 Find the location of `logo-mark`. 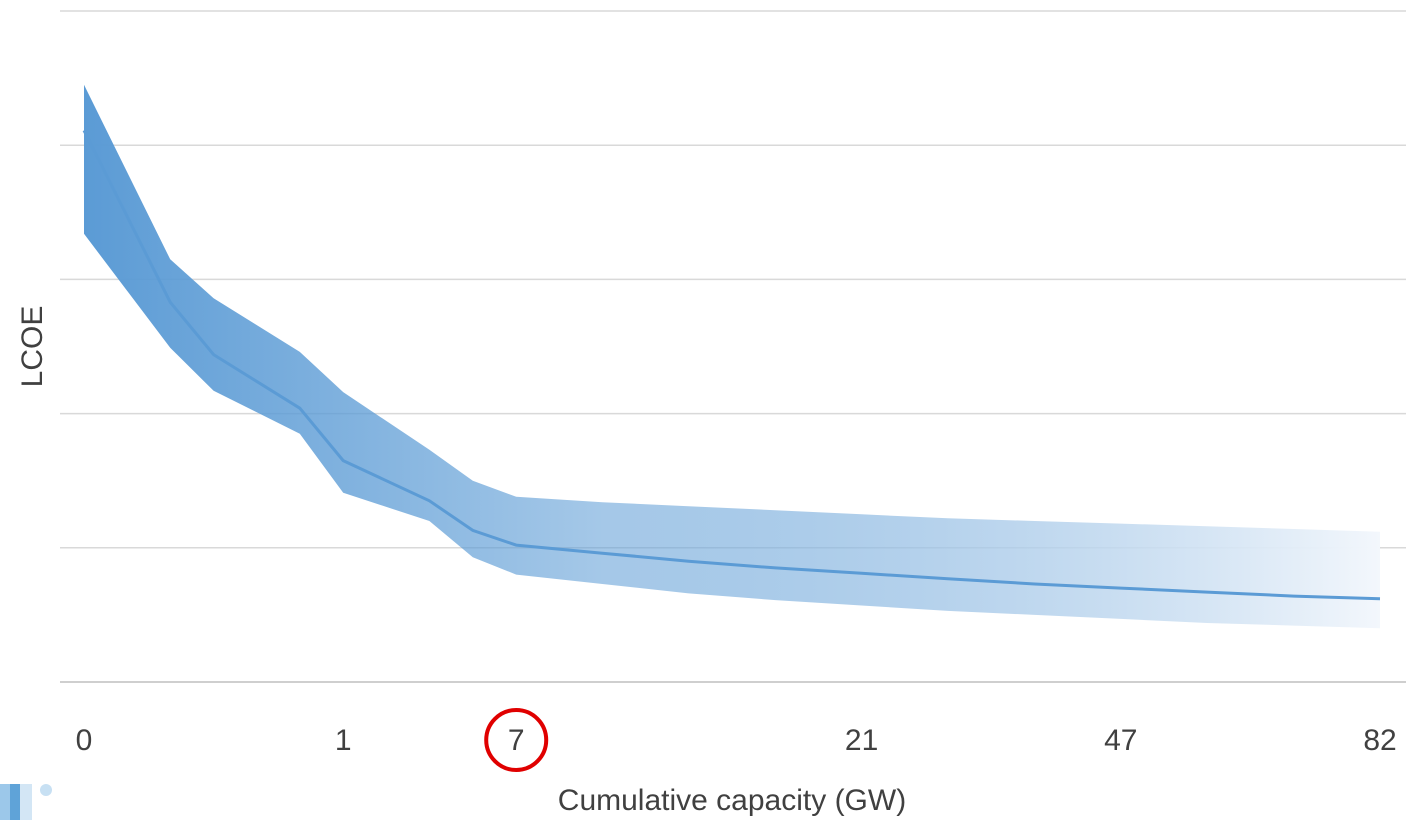

logo-mark is located at coordinates (26, 802).